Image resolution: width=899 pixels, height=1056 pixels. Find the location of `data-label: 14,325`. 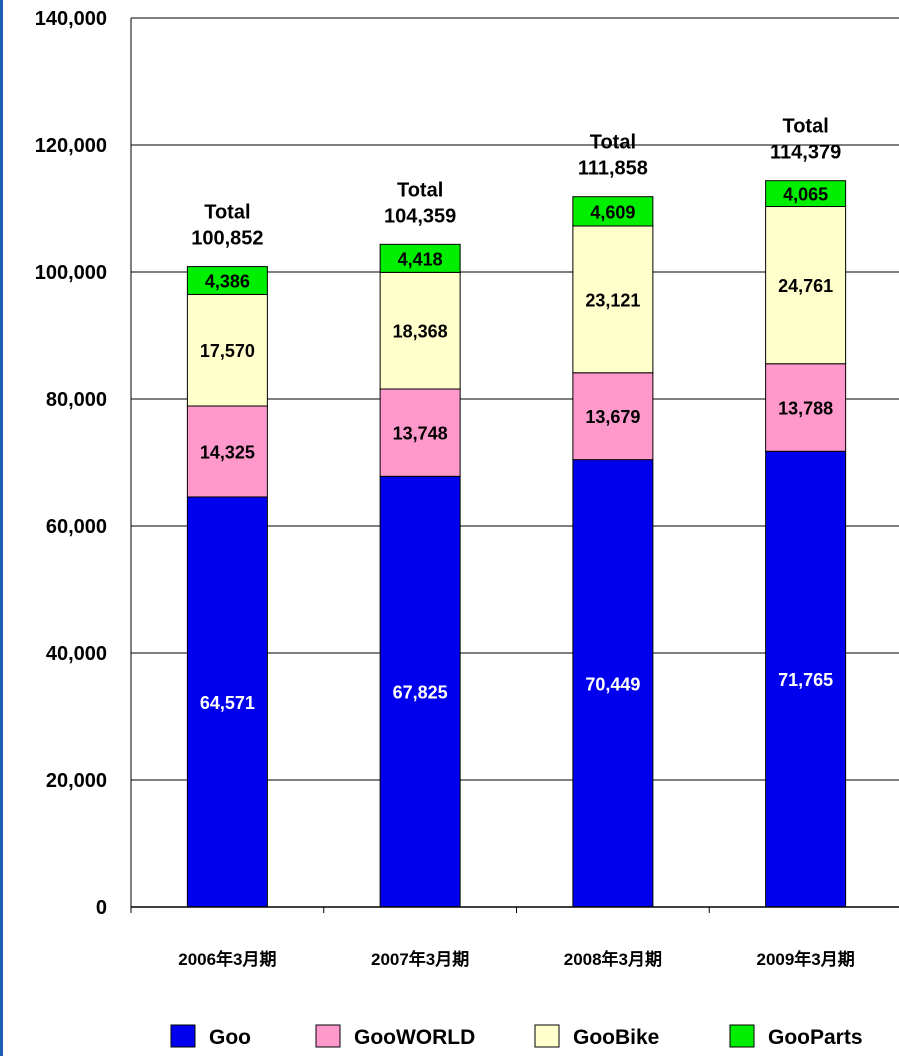

data-label: 14,325 is located at coordinates (227, 452).